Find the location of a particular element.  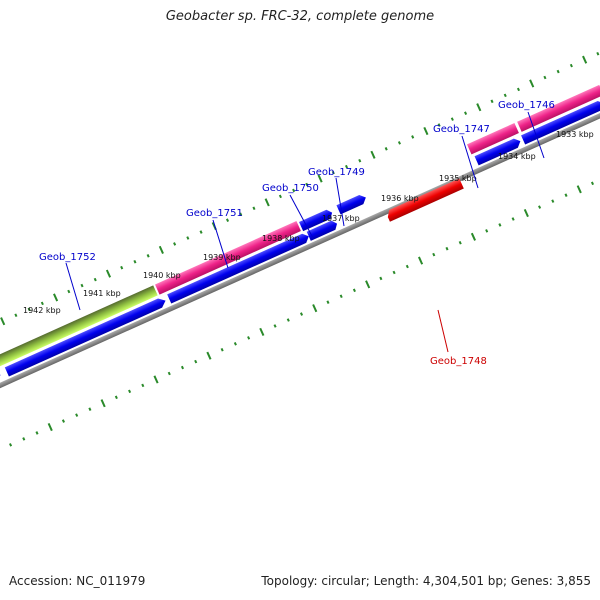

scale-label: 1939 kbp is located at coordinates (222, 257).